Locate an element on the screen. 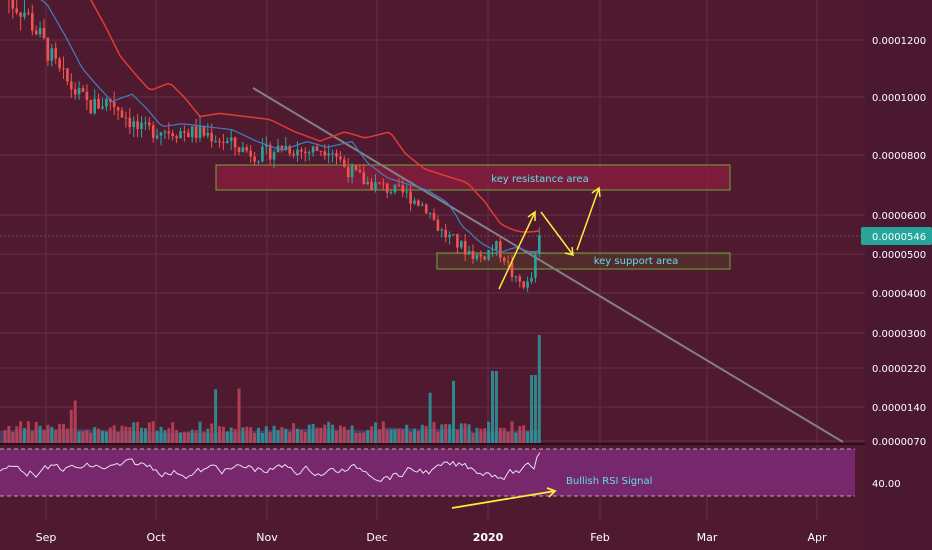 The height and width of the screenshot is (550, 932). price-tick-label: 0.0000500 is located at coordinates (899, 255).